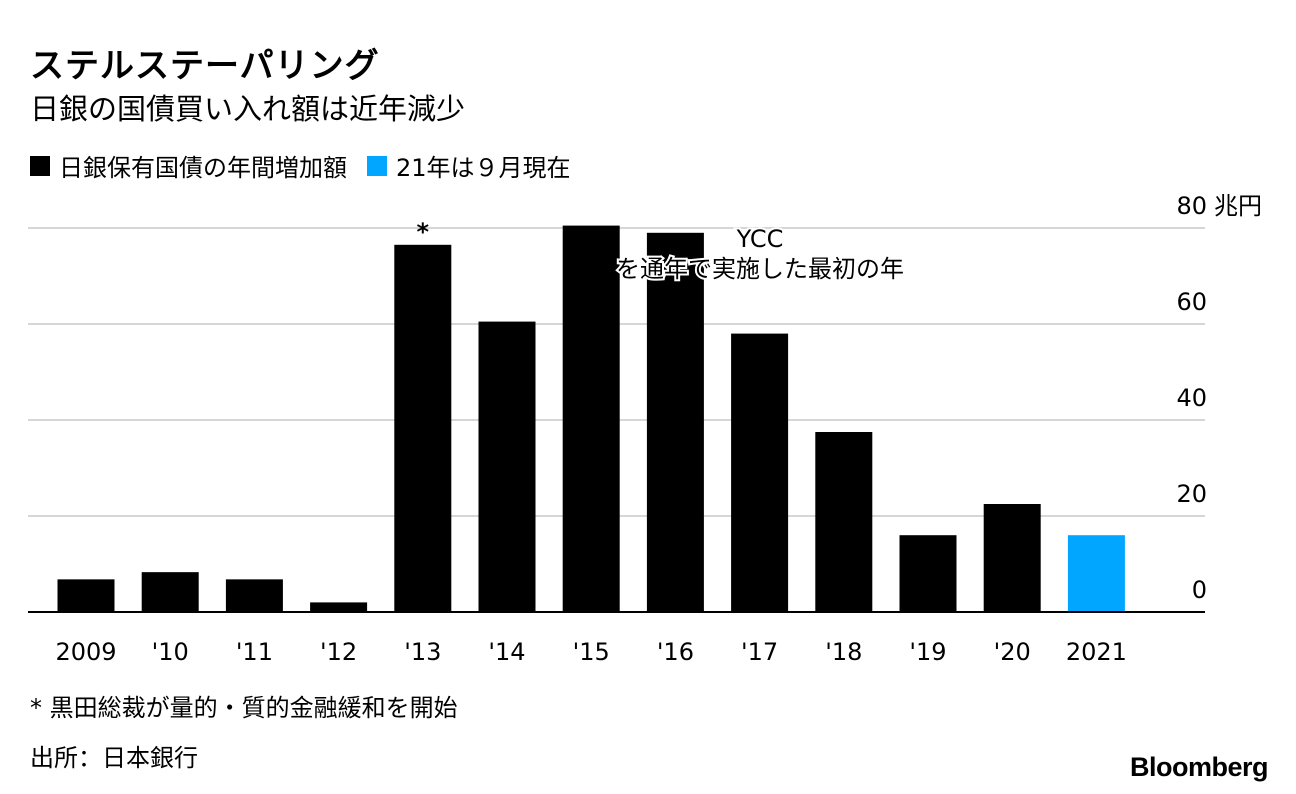 The width and height of the screenshot is (1296, 794). What do you see at coordinates (338, 652) in the screenshot?
I see `x-tick-label: '12` at bounding box center [338, 652].